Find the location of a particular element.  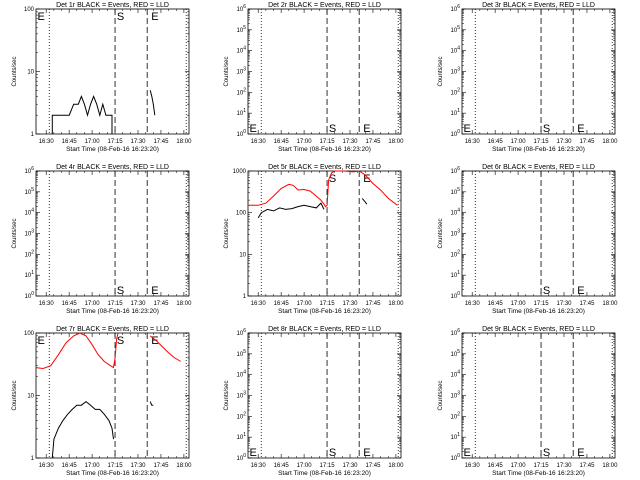

panel-title: Det 7r BLACK = Events, RED = LLD is located at coordinates (112, 329).